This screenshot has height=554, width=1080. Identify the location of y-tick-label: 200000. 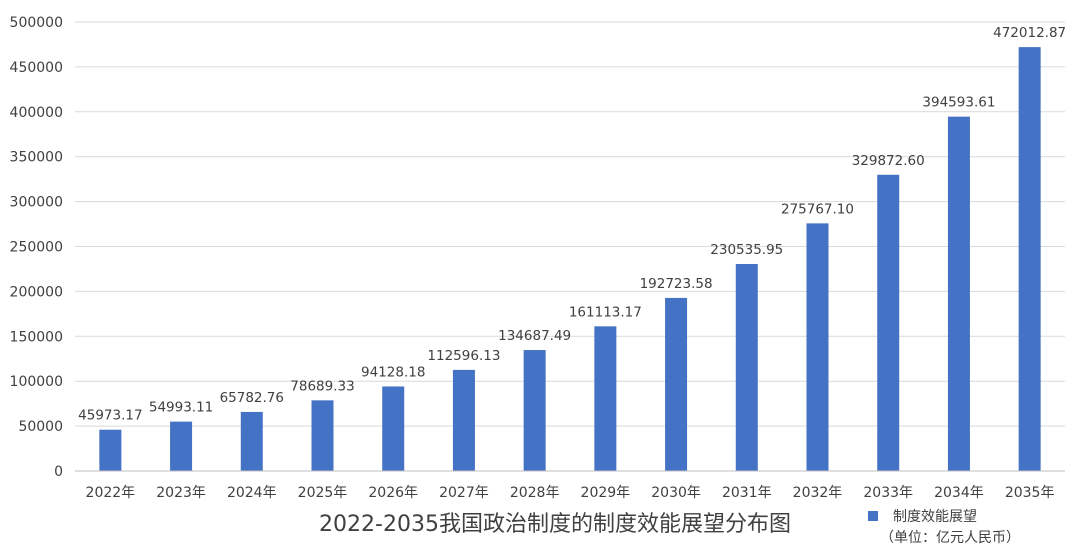
(36, 292).